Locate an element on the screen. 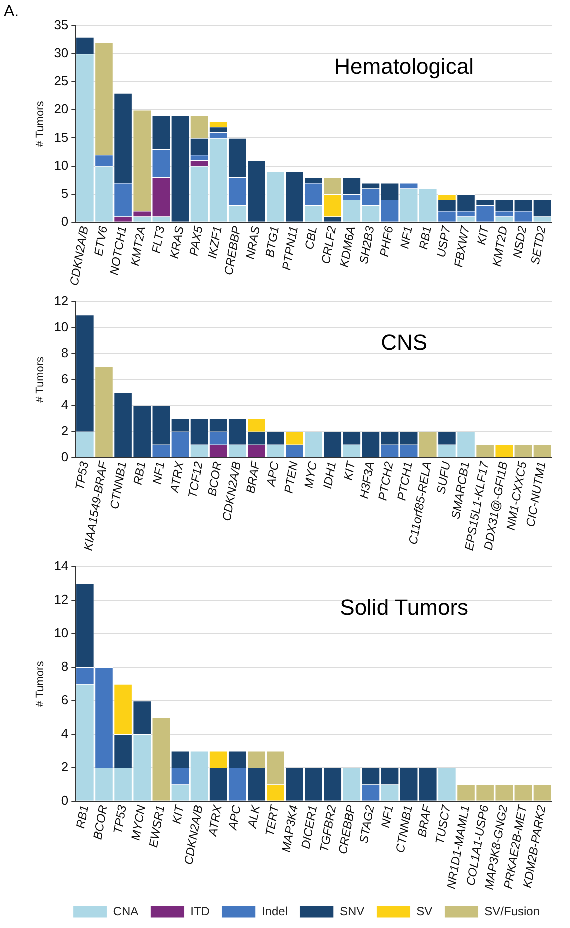  x-tick-label: FLT3 is located at coordinates (158, 239).